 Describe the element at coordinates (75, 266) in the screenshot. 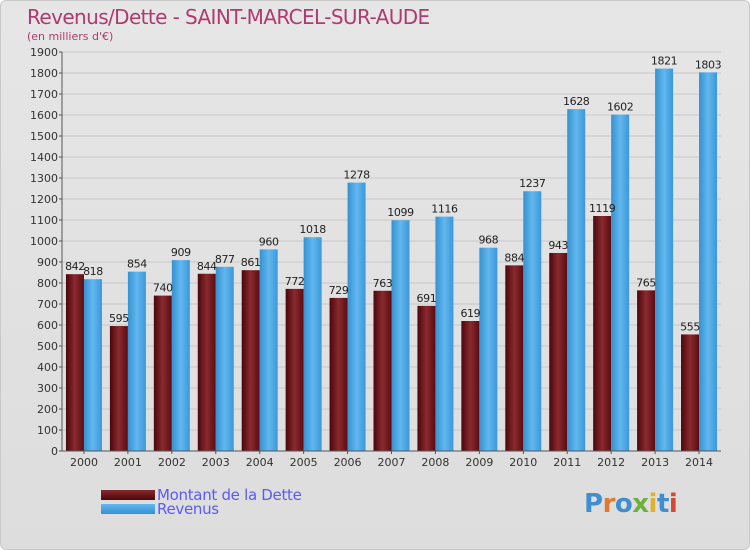

I see `data-label-debt-2000: 842` at that location.